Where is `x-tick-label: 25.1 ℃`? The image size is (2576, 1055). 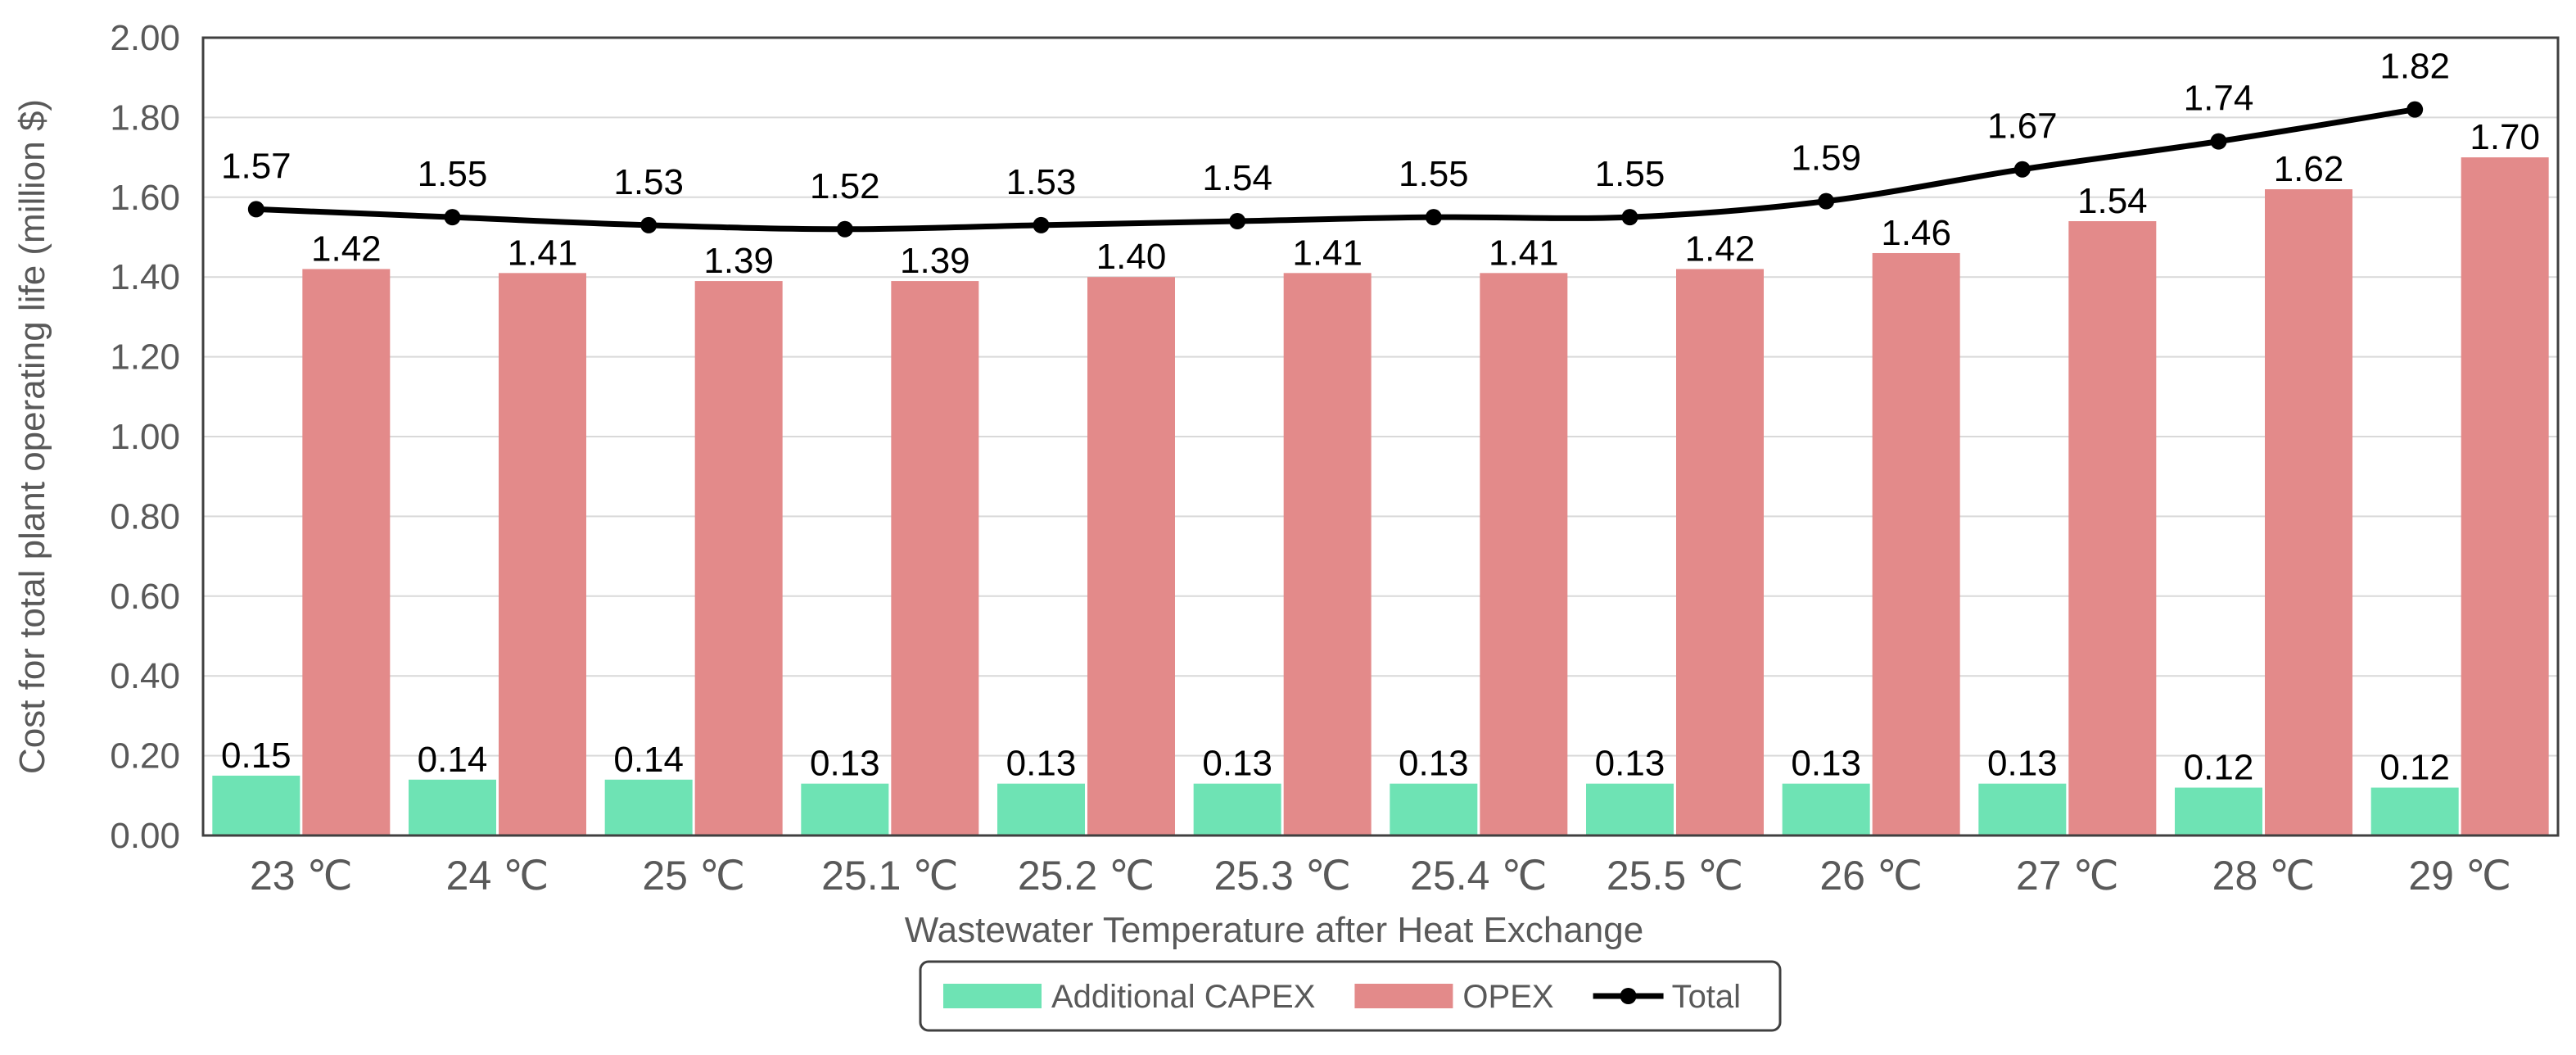
x-tick-label: 25.1 ℃ is located at coordinates (889, 876).